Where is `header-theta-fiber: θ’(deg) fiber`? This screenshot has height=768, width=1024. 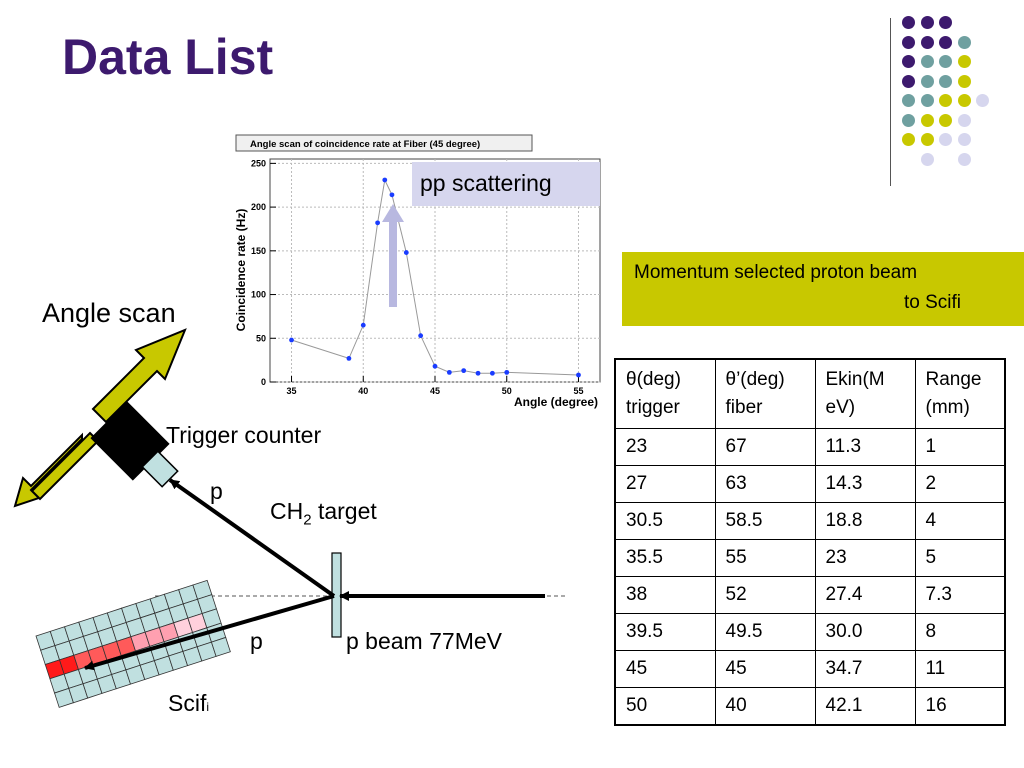
header-theta-fiber: θ’(deg) fiber is located at coordinates (765, 393).